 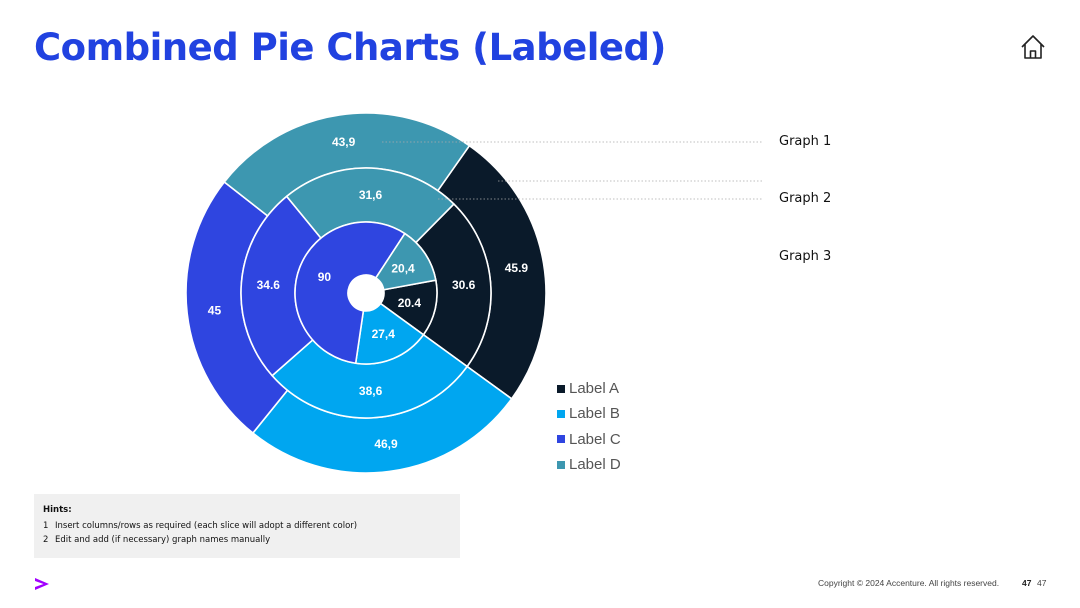 What do you see at coordinates (57, 510) in the screenshot?
I see `hints-title: Hints:` at bounding box center [57, 510].